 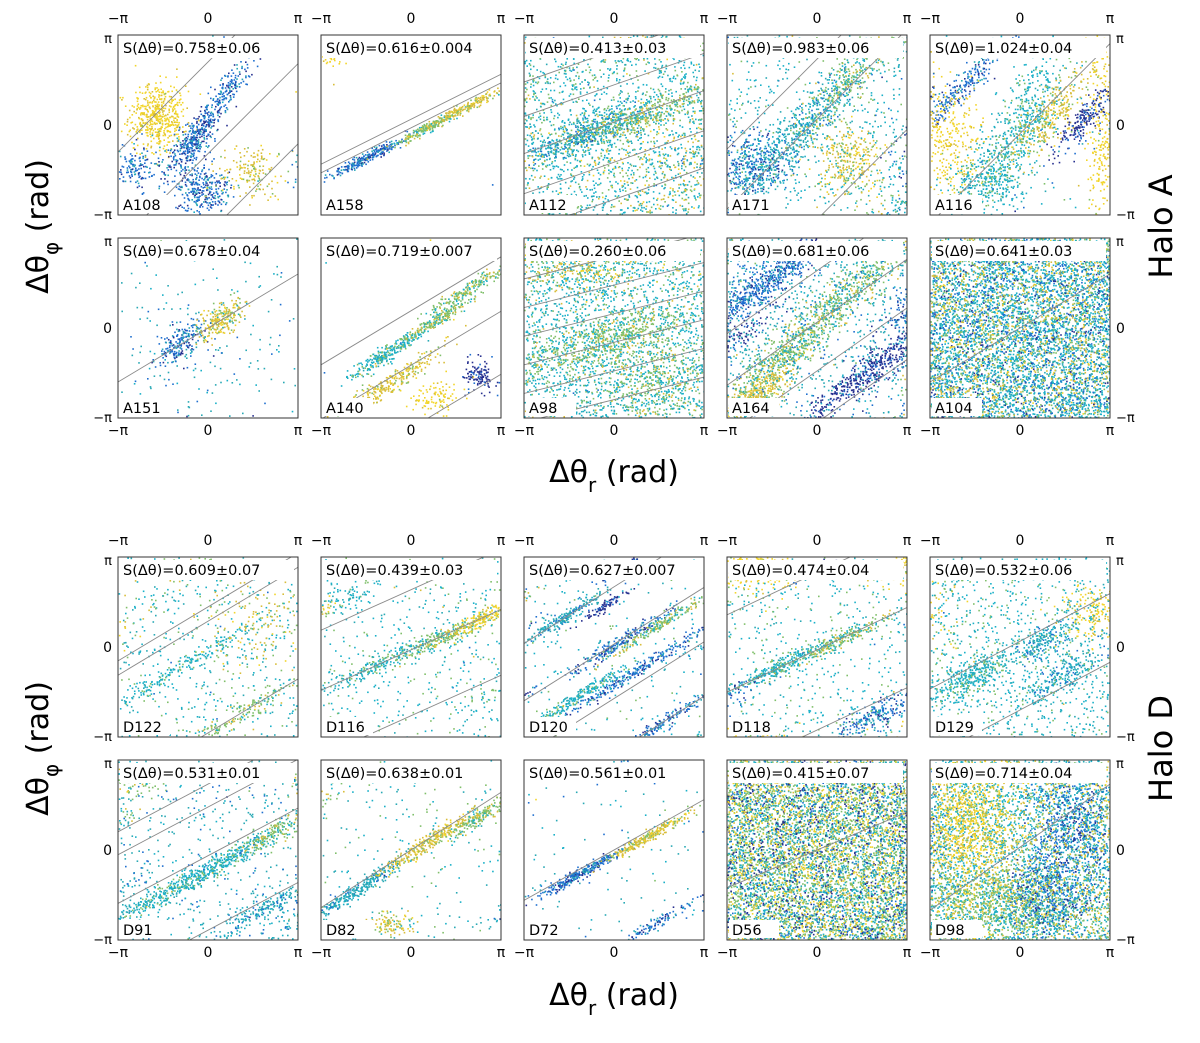 What do you see at coordinates (142, 728) in the screenshot?
I see `panel-id-label: D122` at bounding box center [142, 728].